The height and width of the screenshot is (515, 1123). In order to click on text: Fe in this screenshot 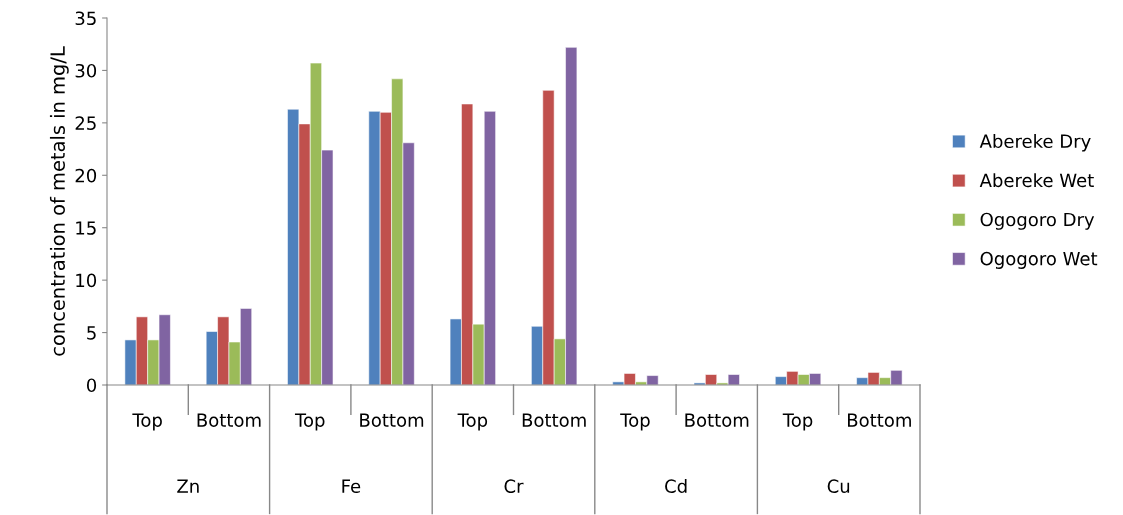, I will do `click(351, 486)`.